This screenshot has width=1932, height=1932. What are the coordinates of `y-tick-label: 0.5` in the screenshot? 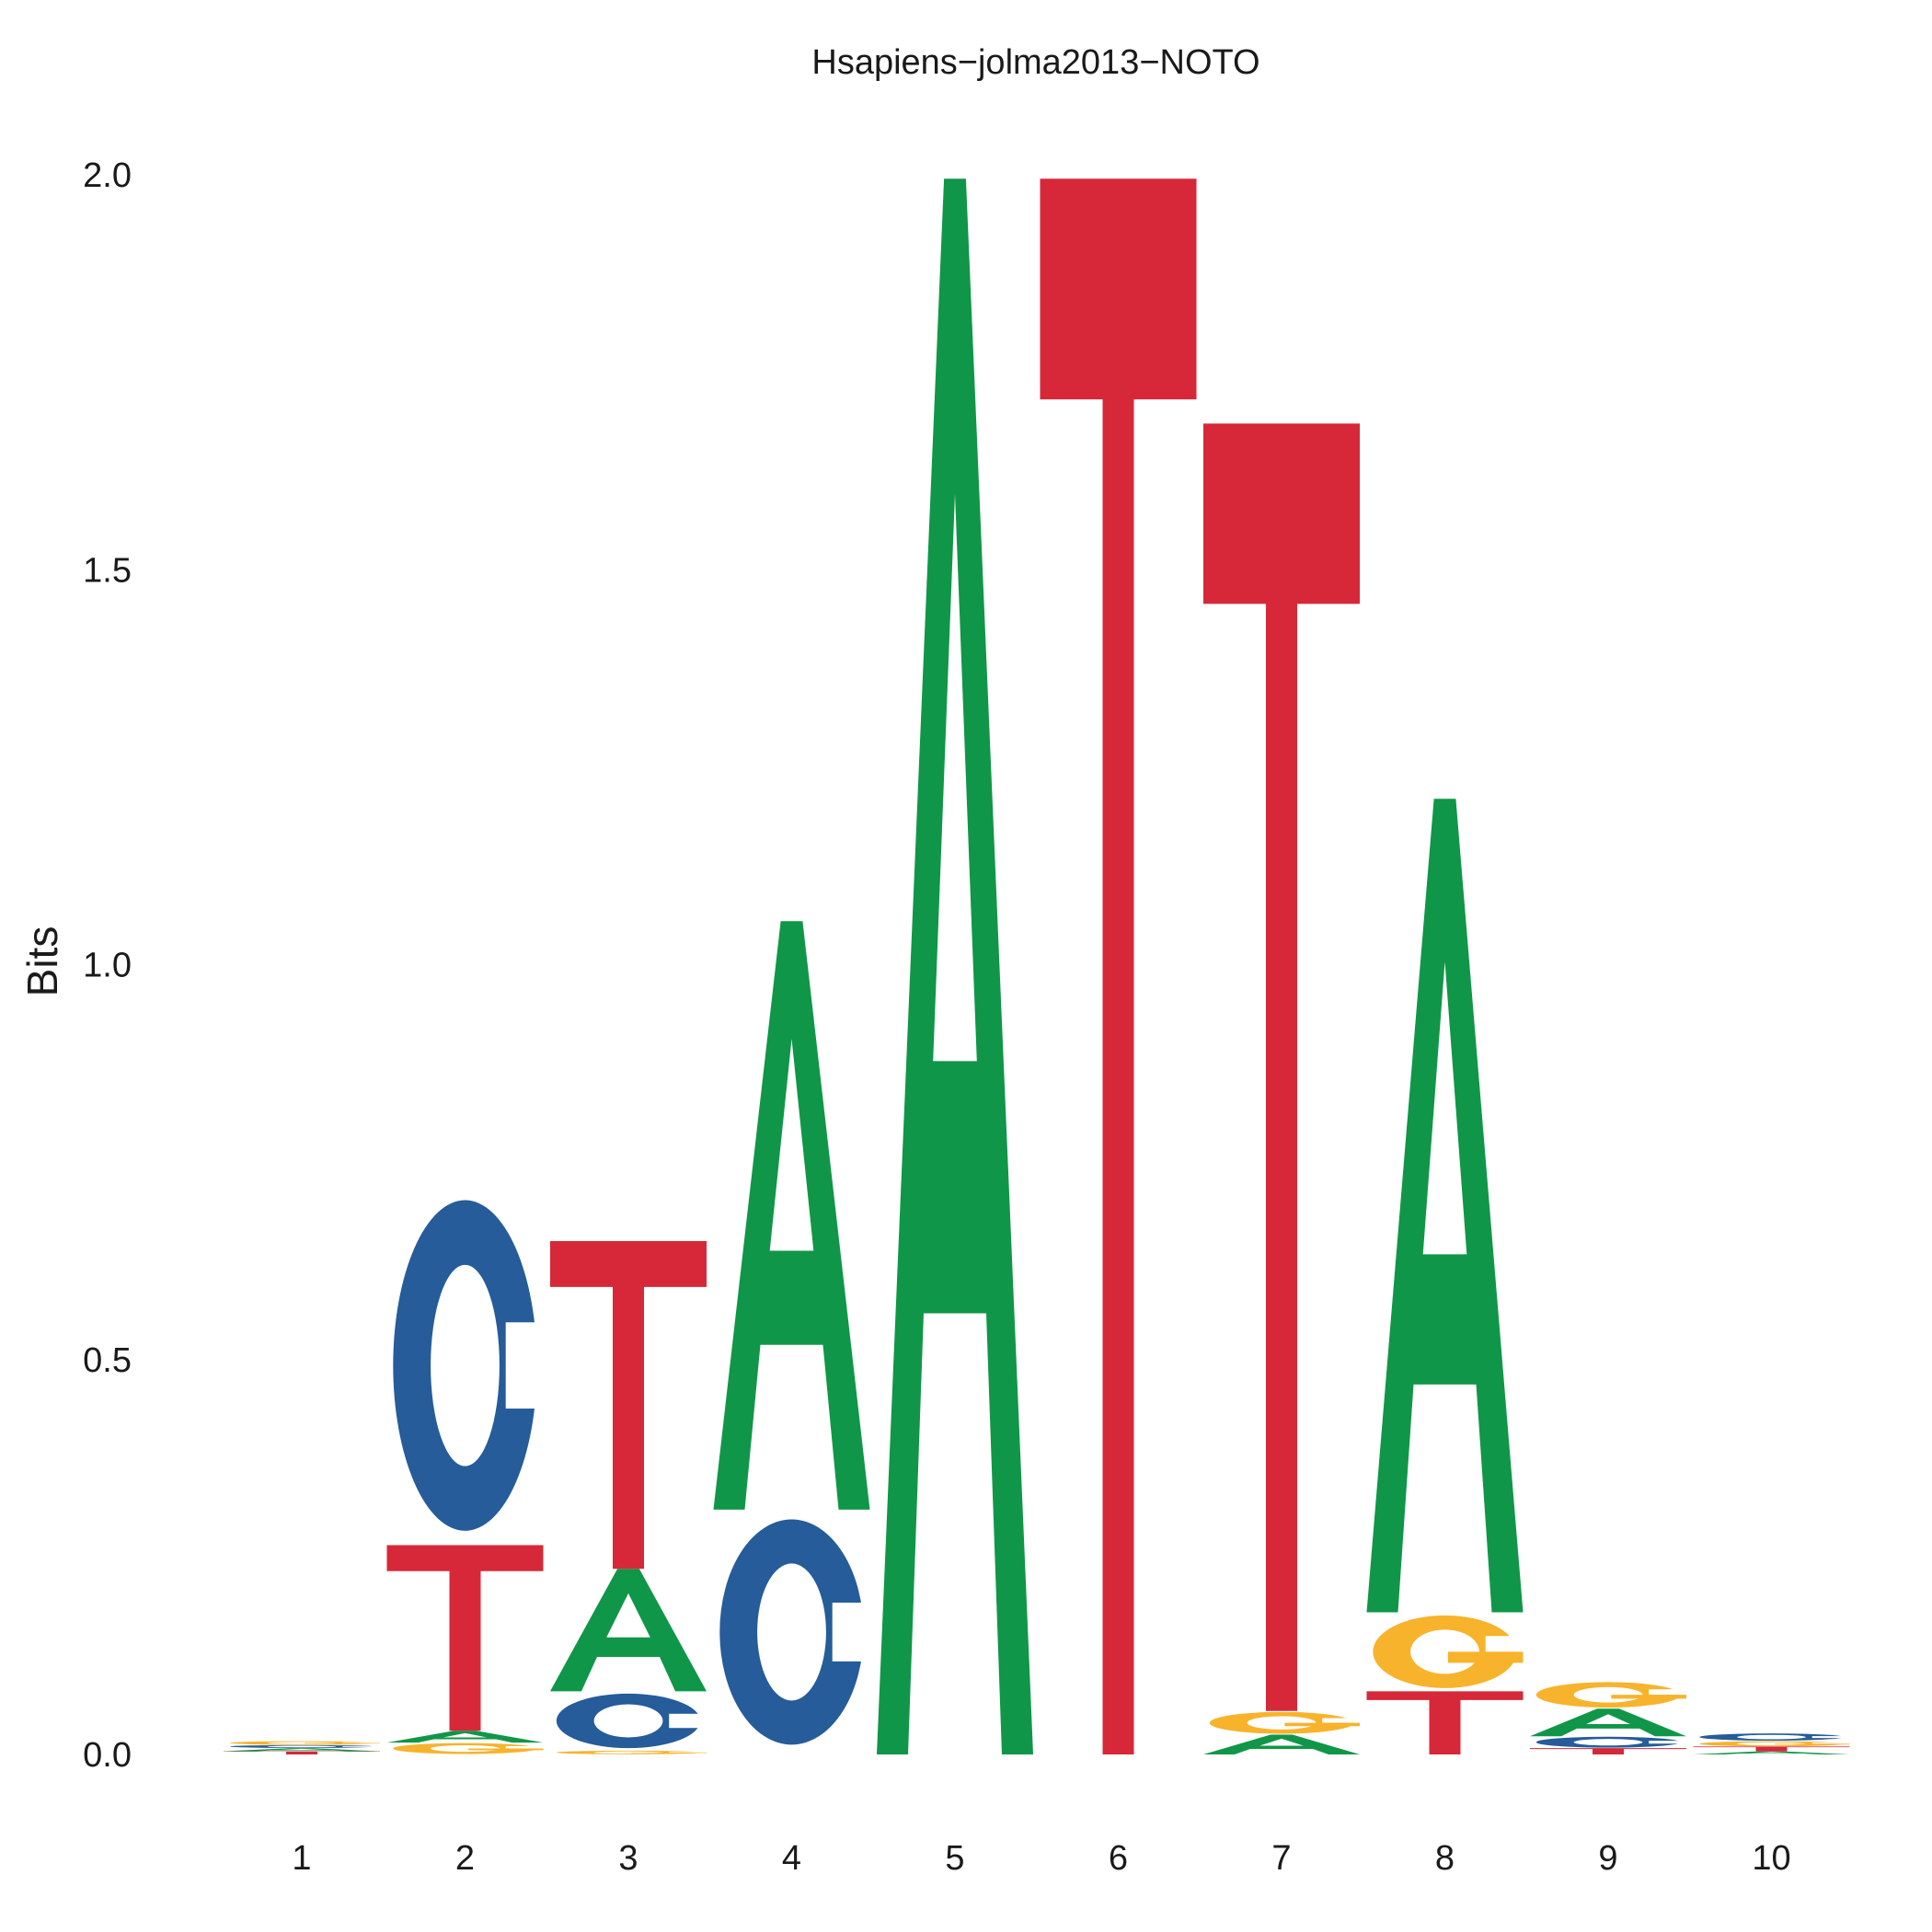 It's located at (107, 1360).